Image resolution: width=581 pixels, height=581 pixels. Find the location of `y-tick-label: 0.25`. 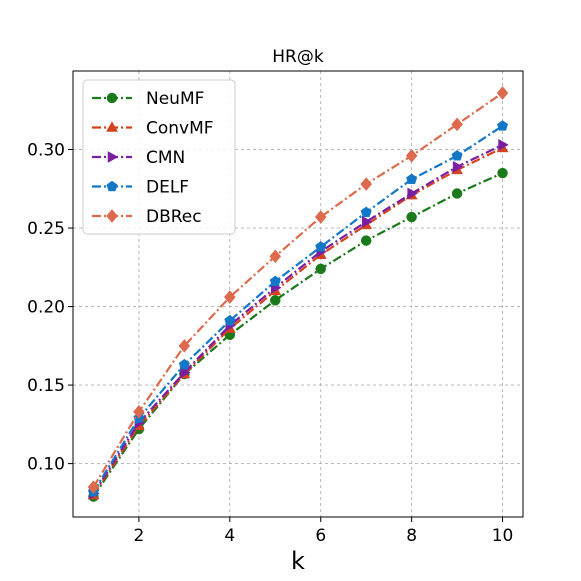

y-tick-label: 0.25 is located at coordinates (46, 229).